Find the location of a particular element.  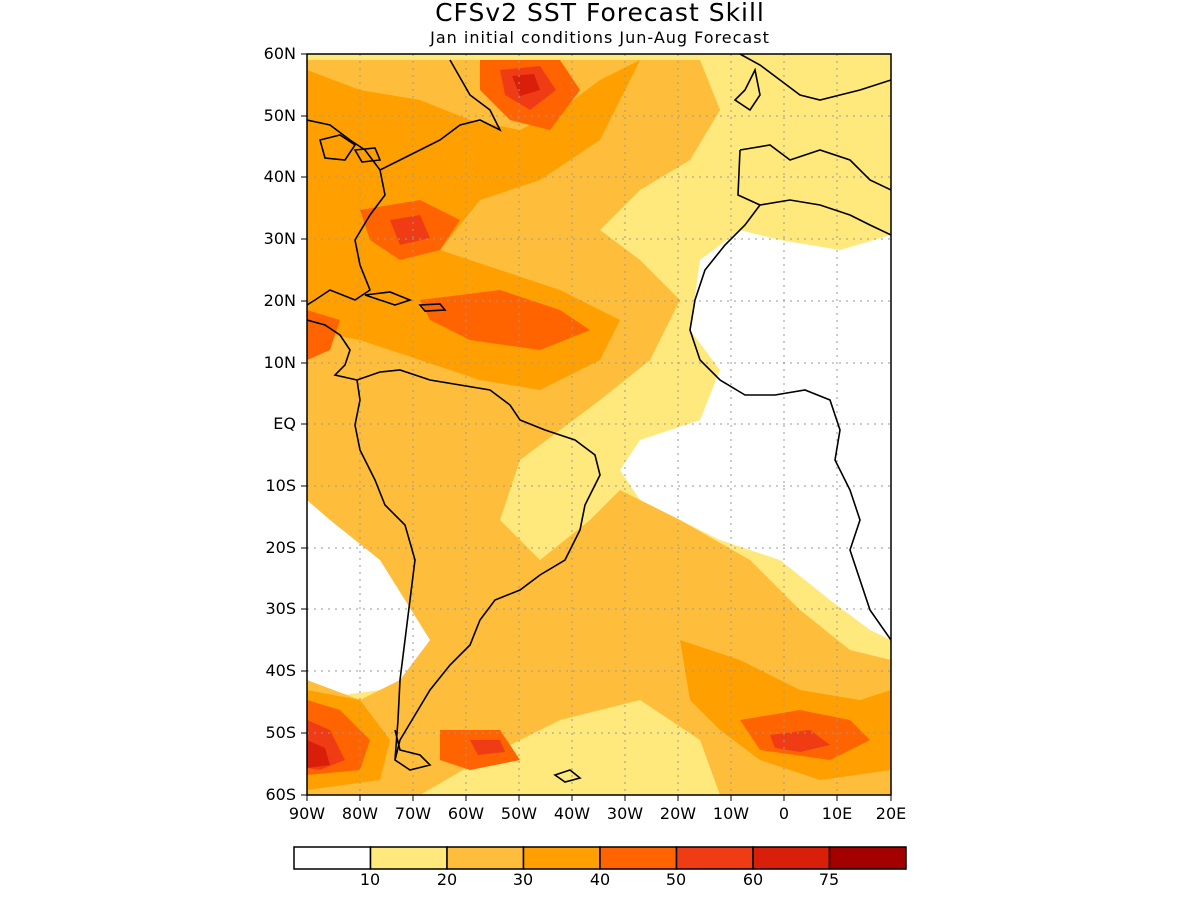

lon-label: 40W is located at coordinates (572, 813).